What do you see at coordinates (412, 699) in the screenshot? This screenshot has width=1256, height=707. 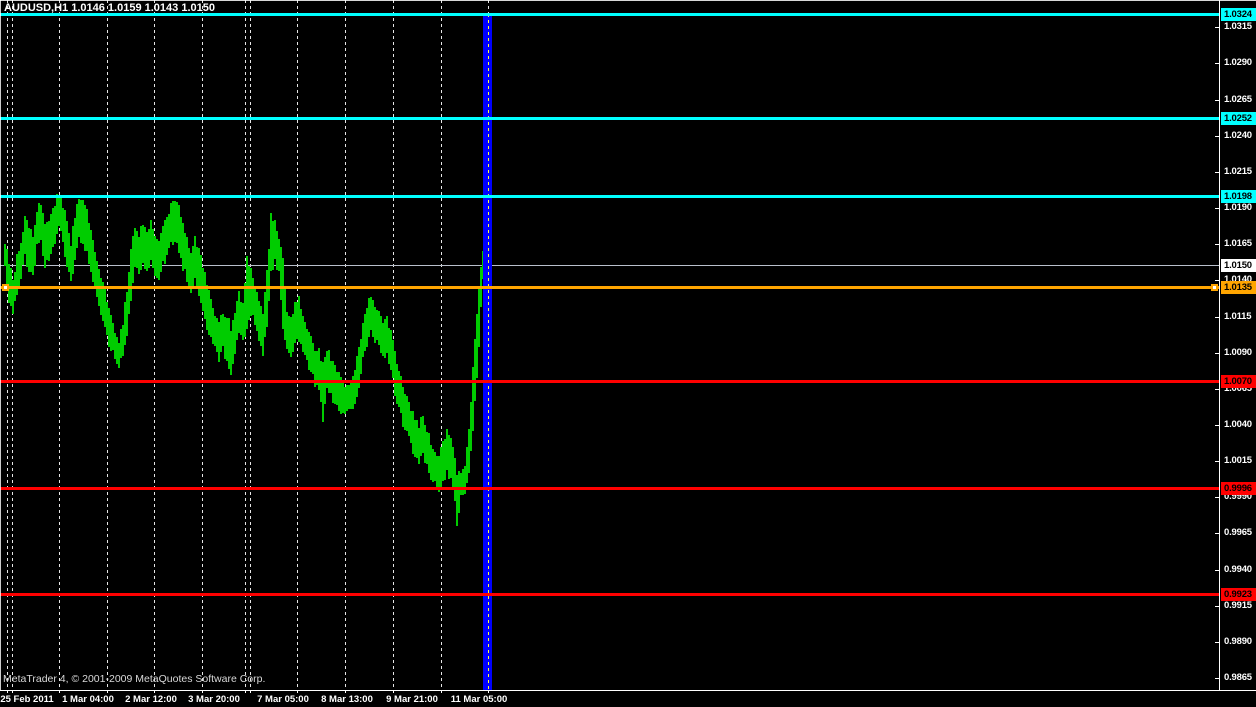 I see `time-axis-label: 9 Mar 21:00` at bounding box center [412, 699].